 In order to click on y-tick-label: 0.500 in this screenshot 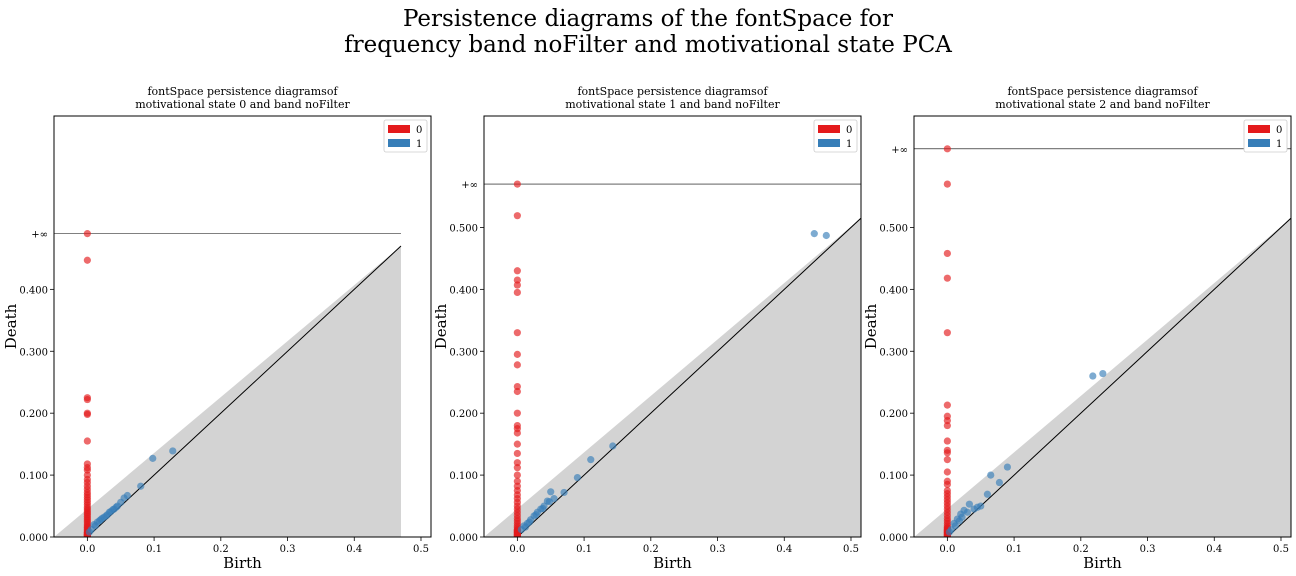, I will do `click(463, 228)`.